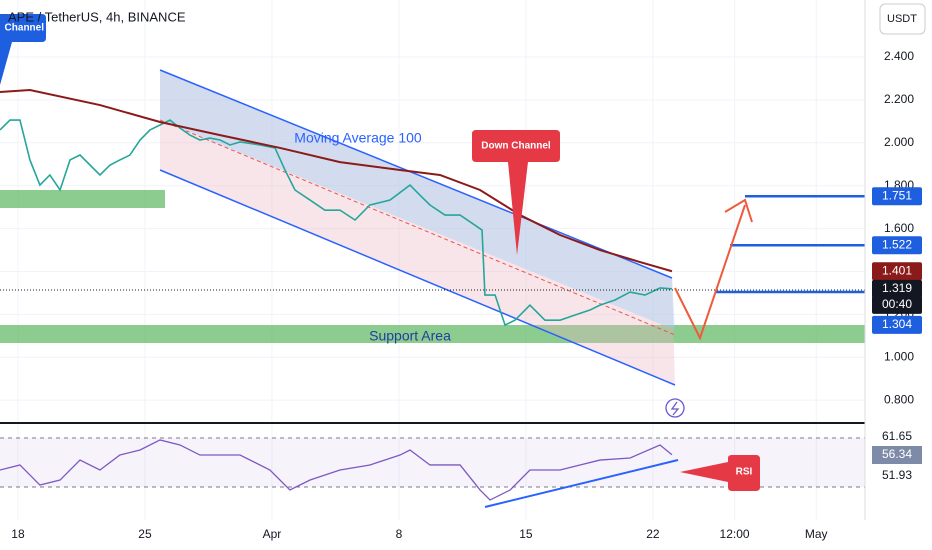 The image size is (932, 550). I want to click on ma-tag: 1.401, so click(897, 270).